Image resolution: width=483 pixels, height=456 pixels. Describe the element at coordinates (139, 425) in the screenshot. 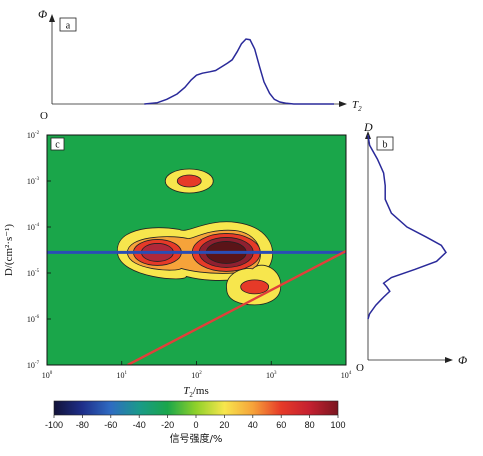

I see `colorbar-tick-label: -40` at that location.